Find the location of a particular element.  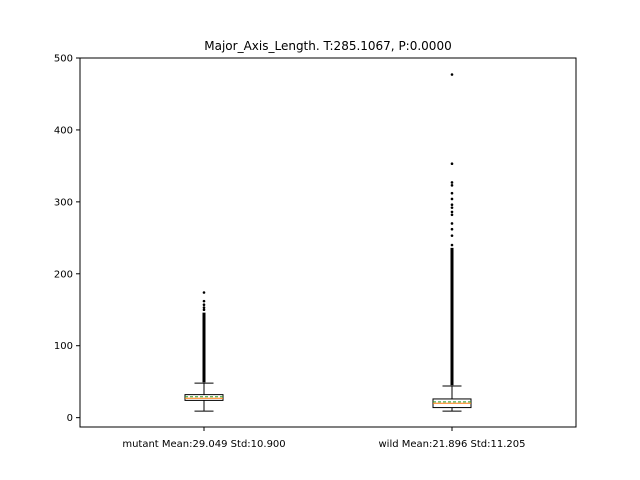

y-tick-label-300: 300 is located at coordinates (63, 202).